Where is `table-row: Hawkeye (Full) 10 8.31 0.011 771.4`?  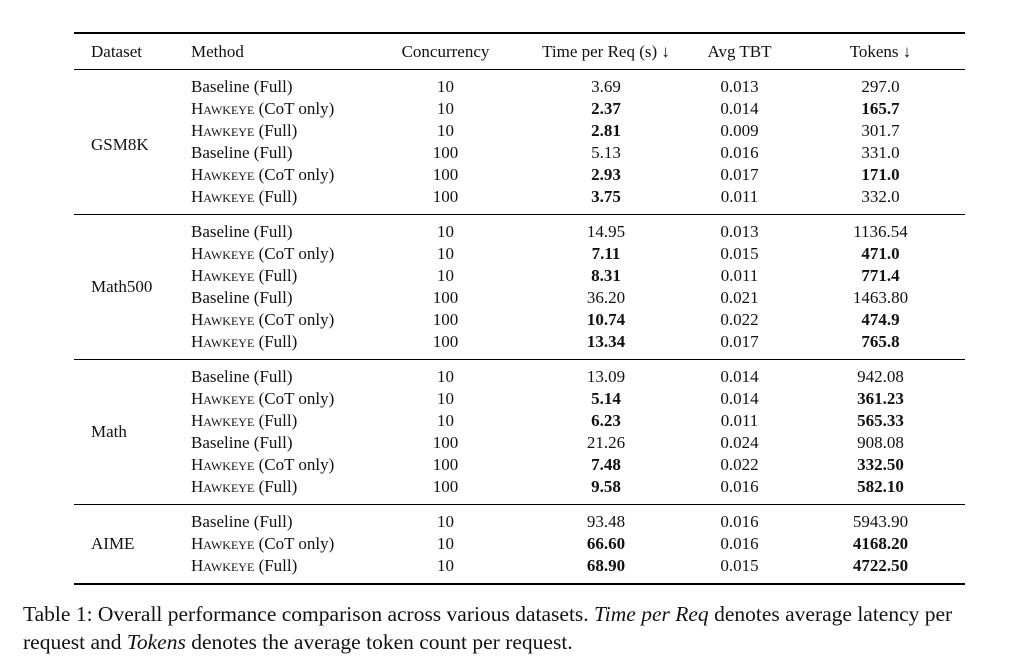
table-row: Hawkeye (Full) 10 8.31 0.011 771.4 is located at coordinates (519, 276).